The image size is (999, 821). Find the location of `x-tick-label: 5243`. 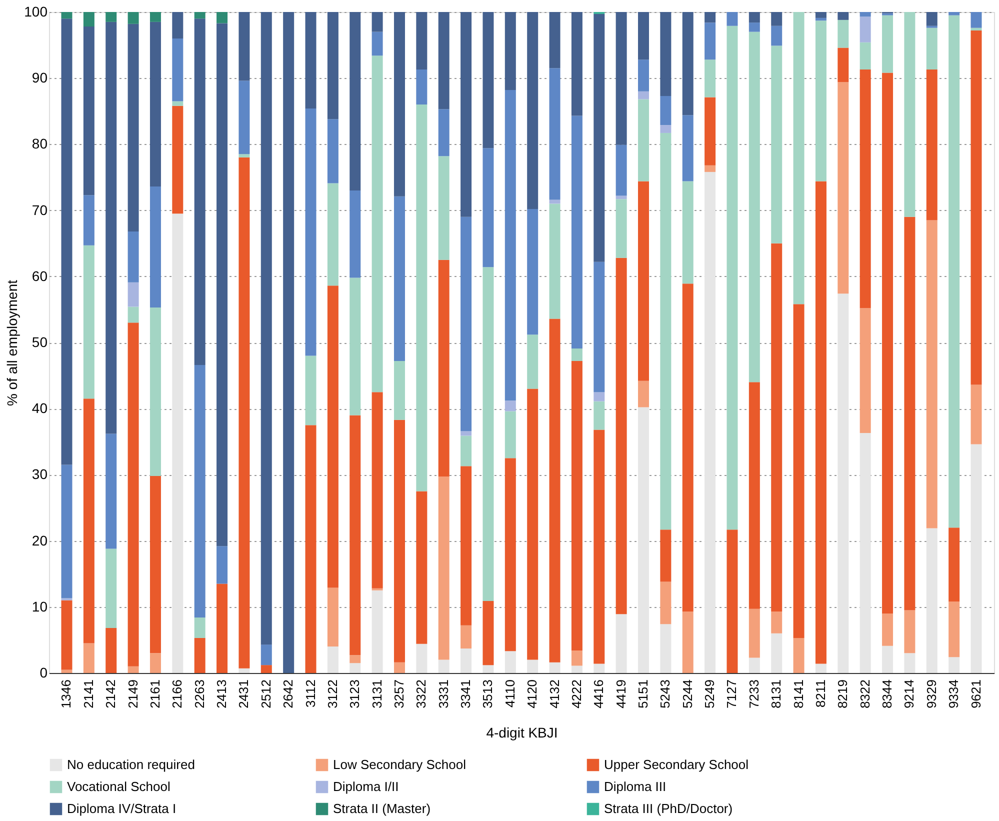

x-tick-label: 5243 is located at coordinates (665, 694).